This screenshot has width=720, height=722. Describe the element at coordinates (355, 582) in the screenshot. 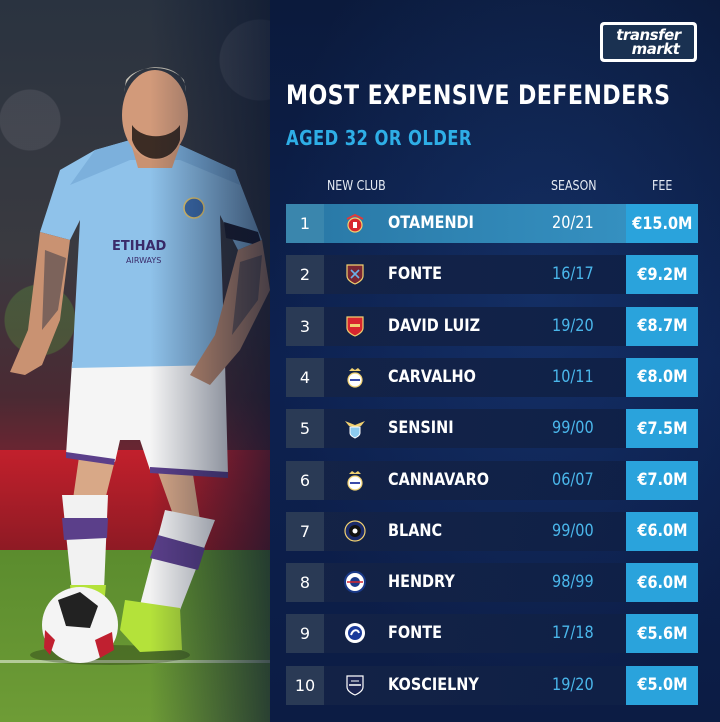

I see `rangers-crest-icon` at that location.